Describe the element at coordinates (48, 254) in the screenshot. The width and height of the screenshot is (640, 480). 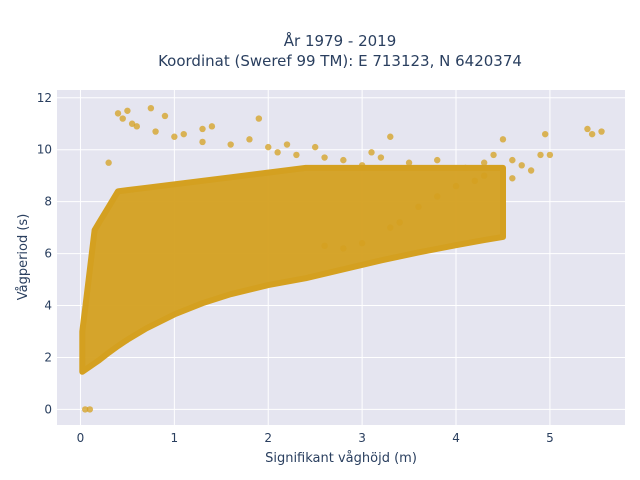
I see `y-tick-label: 6` at that location.